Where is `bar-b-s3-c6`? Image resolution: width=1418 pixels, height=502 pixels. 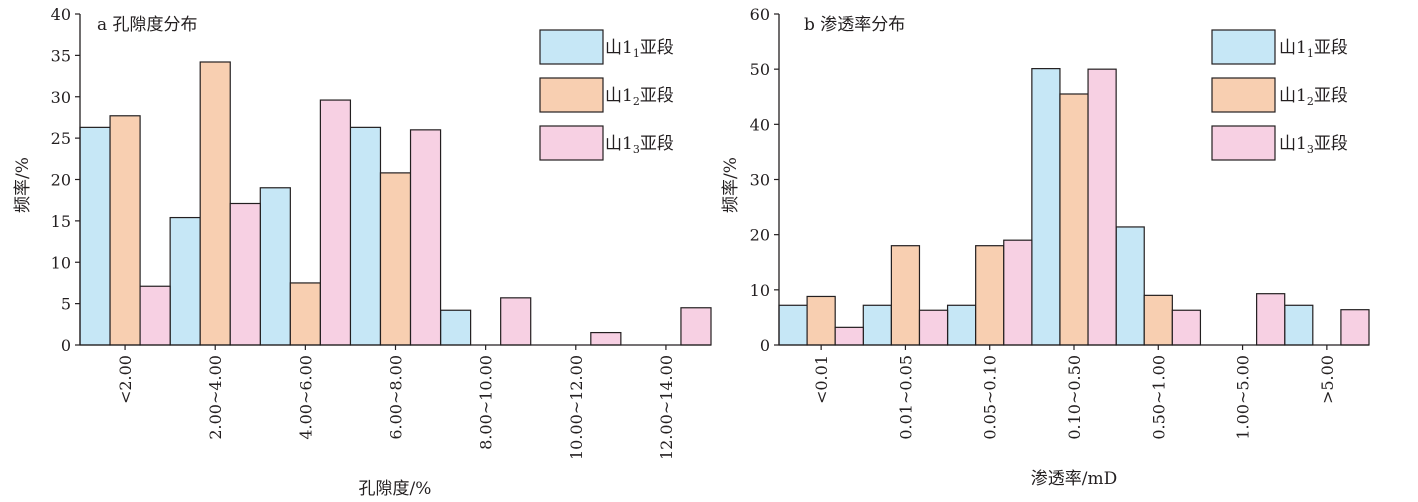 bar-b-s3-c6 is located at coordinates (1271, 319).